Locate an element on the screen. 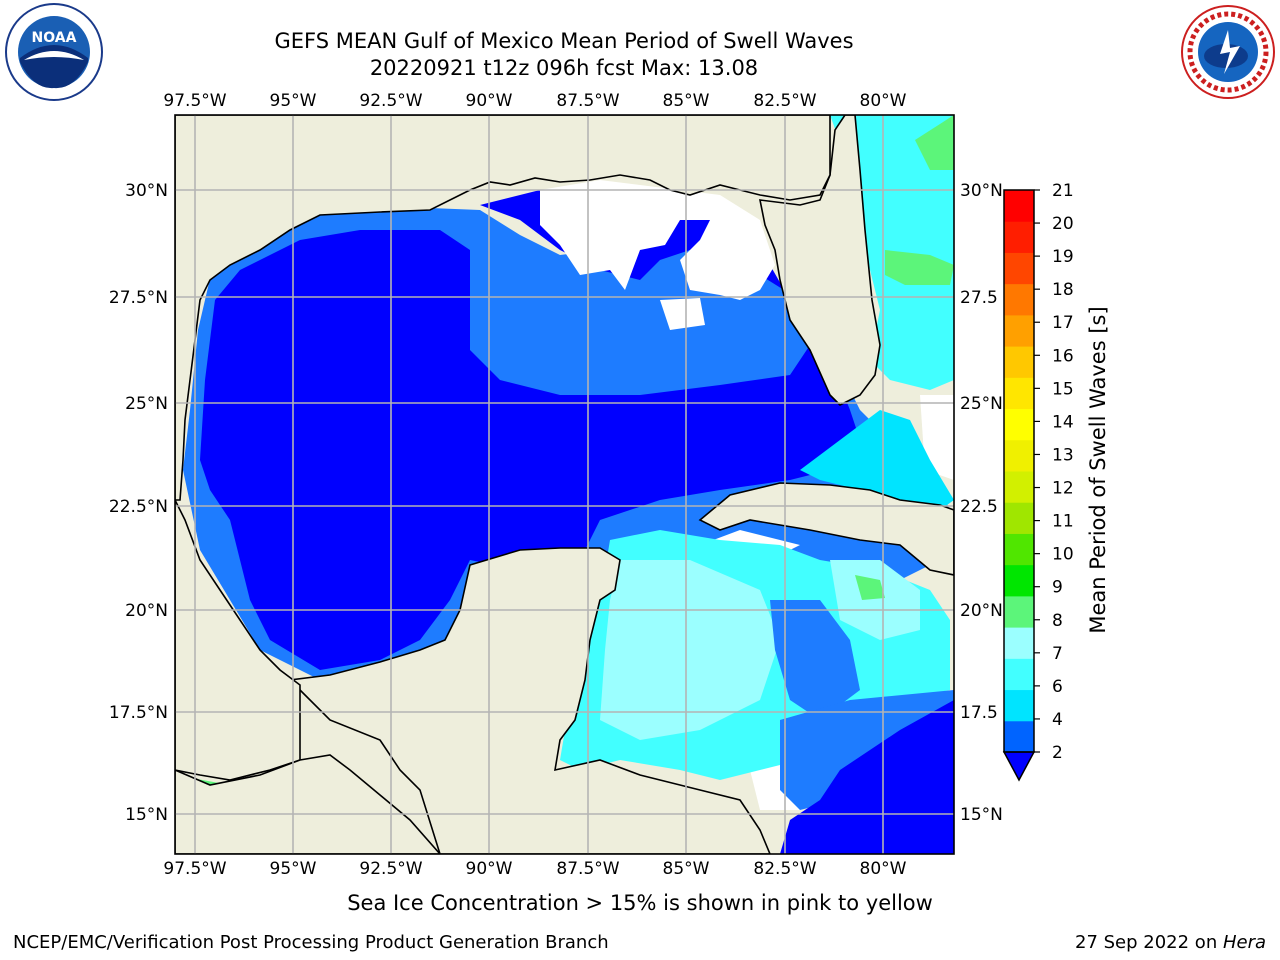 The width and height of the screenshot is (1280, 960). lon-label-top: 90°W is located at coordinates (489, 101).